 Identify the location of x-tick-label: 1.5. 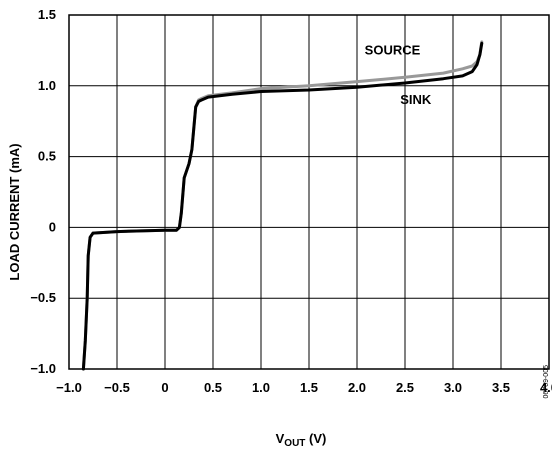
(309, 387).